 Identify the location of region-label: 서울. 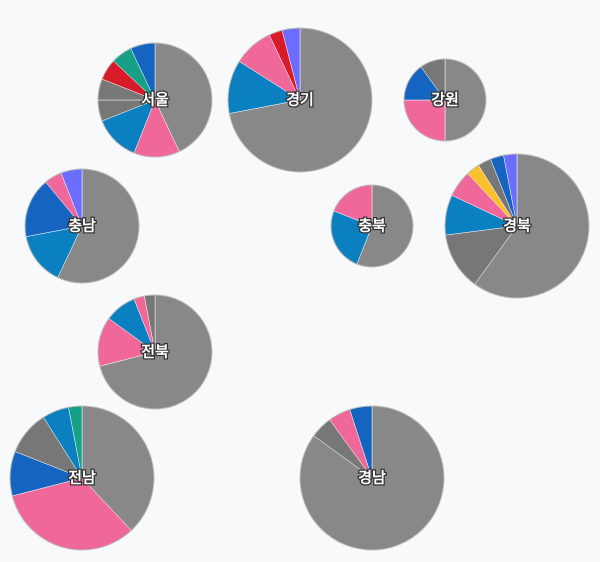
(155, 100).